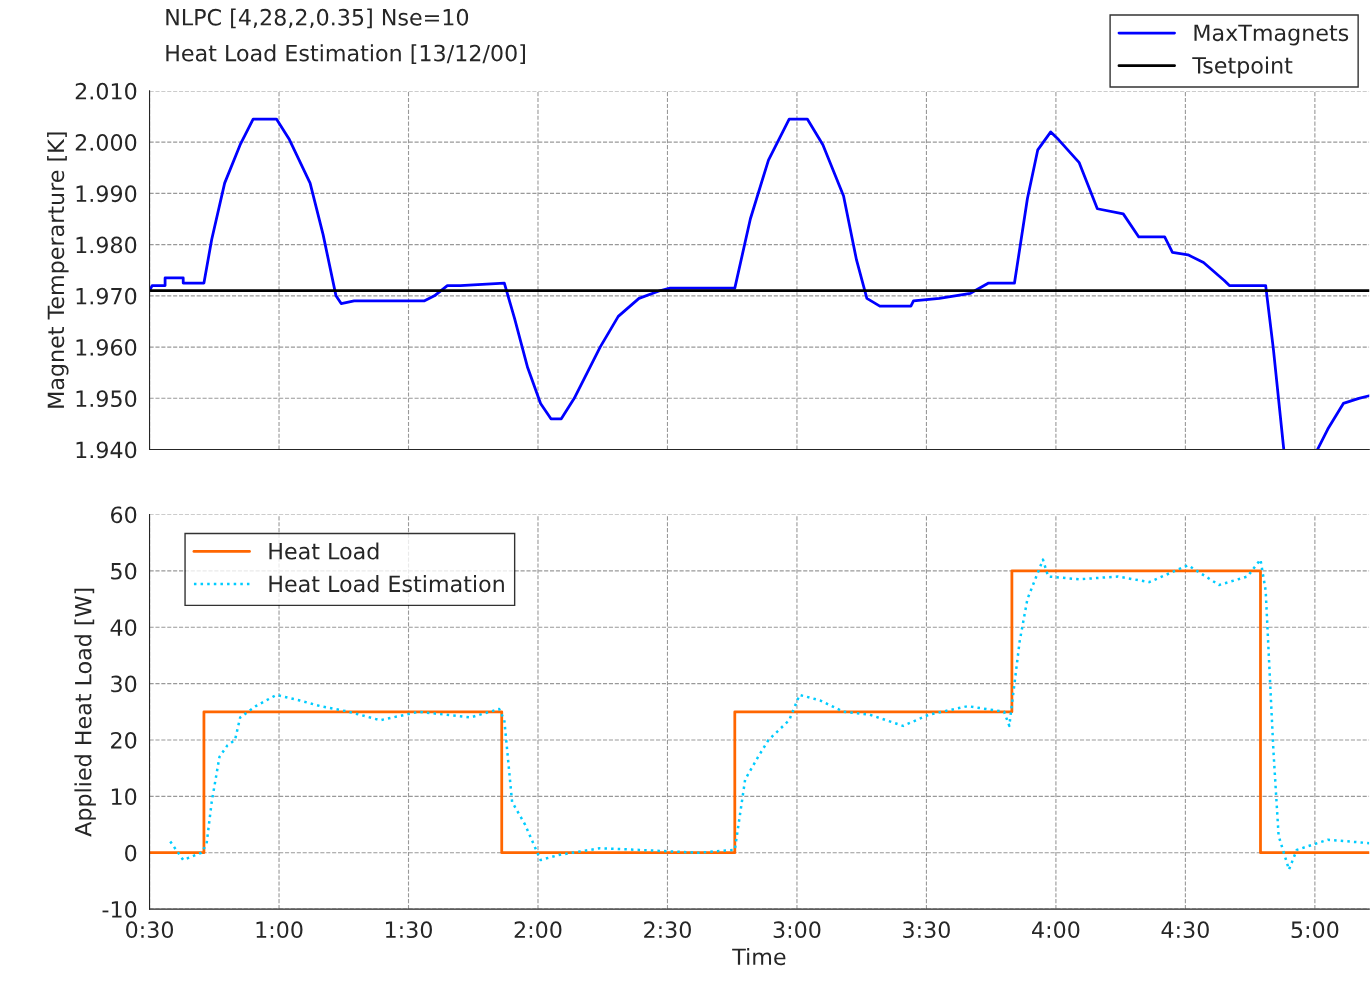  I want to click on y-tick-label: 1.970, so click(106, 296).